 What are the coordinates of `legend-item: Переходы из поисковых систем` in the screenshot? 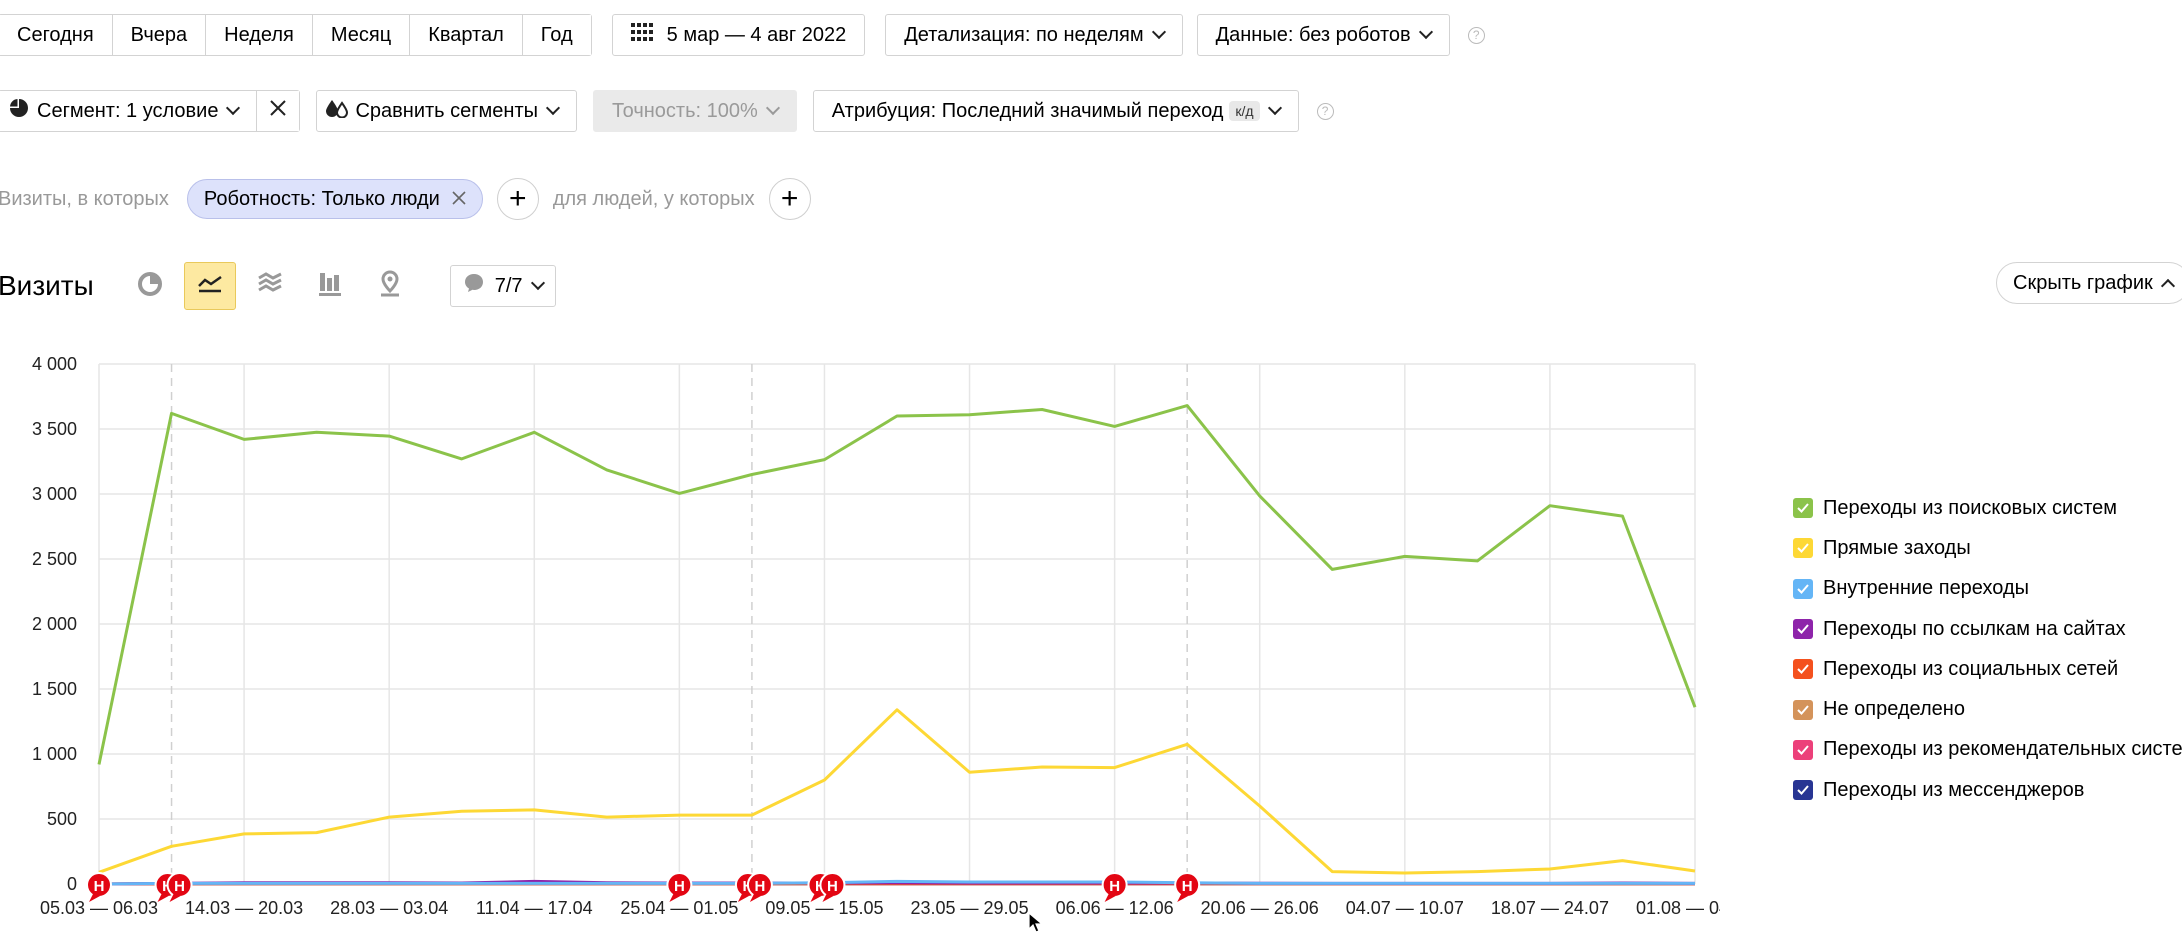 It's located at (1987, 508).